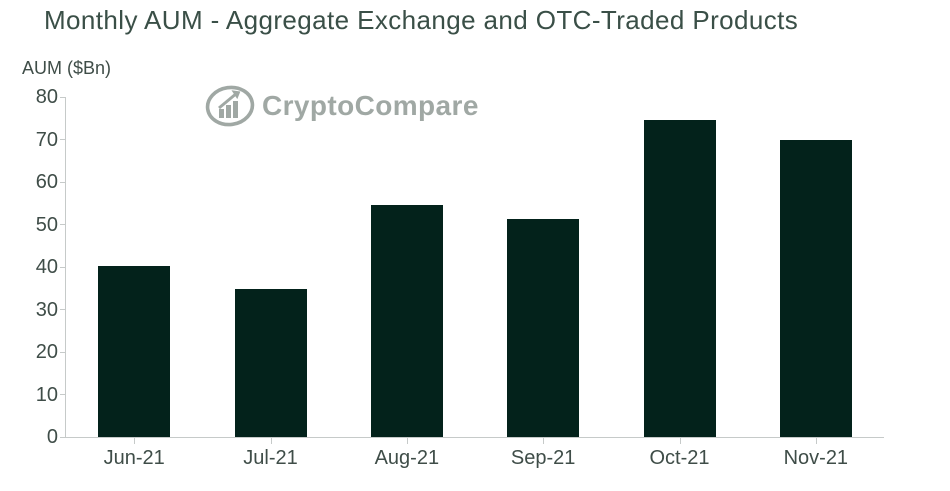 The height and width of the screenshot is (491, 950). What do you see at coordinates (407, 458) in the screenshot?
I see `x-axis-label: Aug-21` at bounding box center [407, 458].